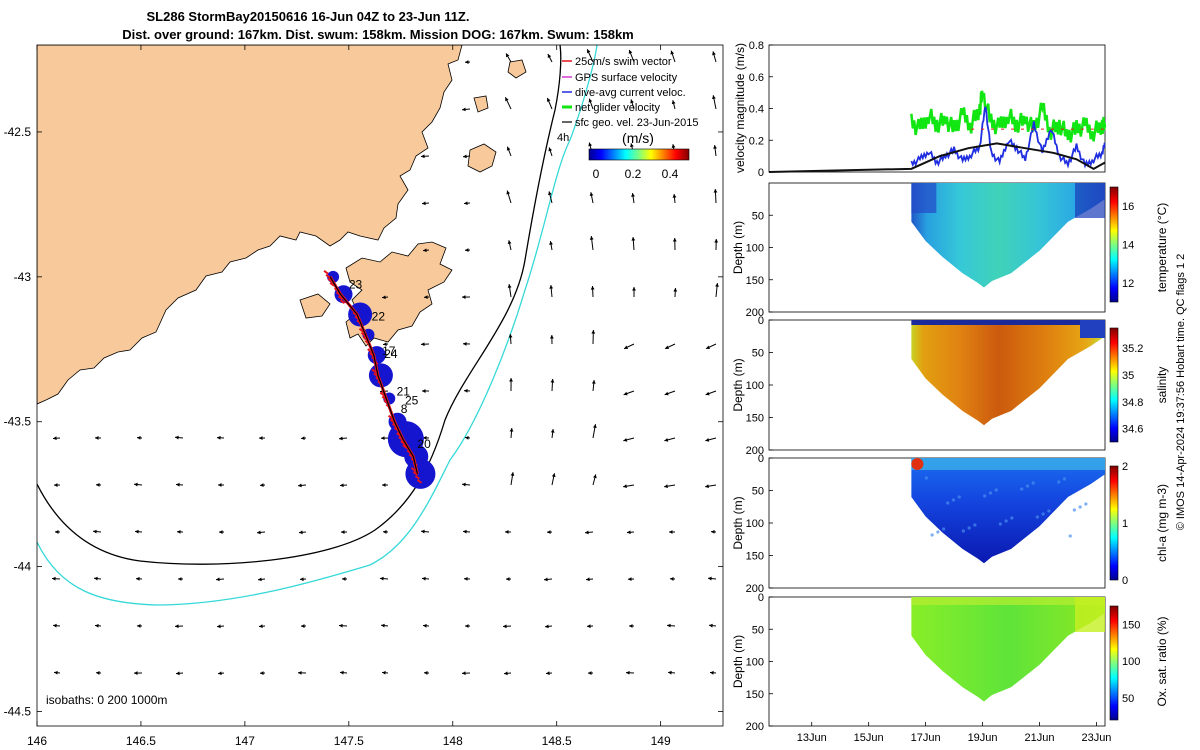  What do you see at coordinates (626, 78) in the screenshot?
I see `legend-item-gps: GPS surface velocity` at bounding box center [626, 78].